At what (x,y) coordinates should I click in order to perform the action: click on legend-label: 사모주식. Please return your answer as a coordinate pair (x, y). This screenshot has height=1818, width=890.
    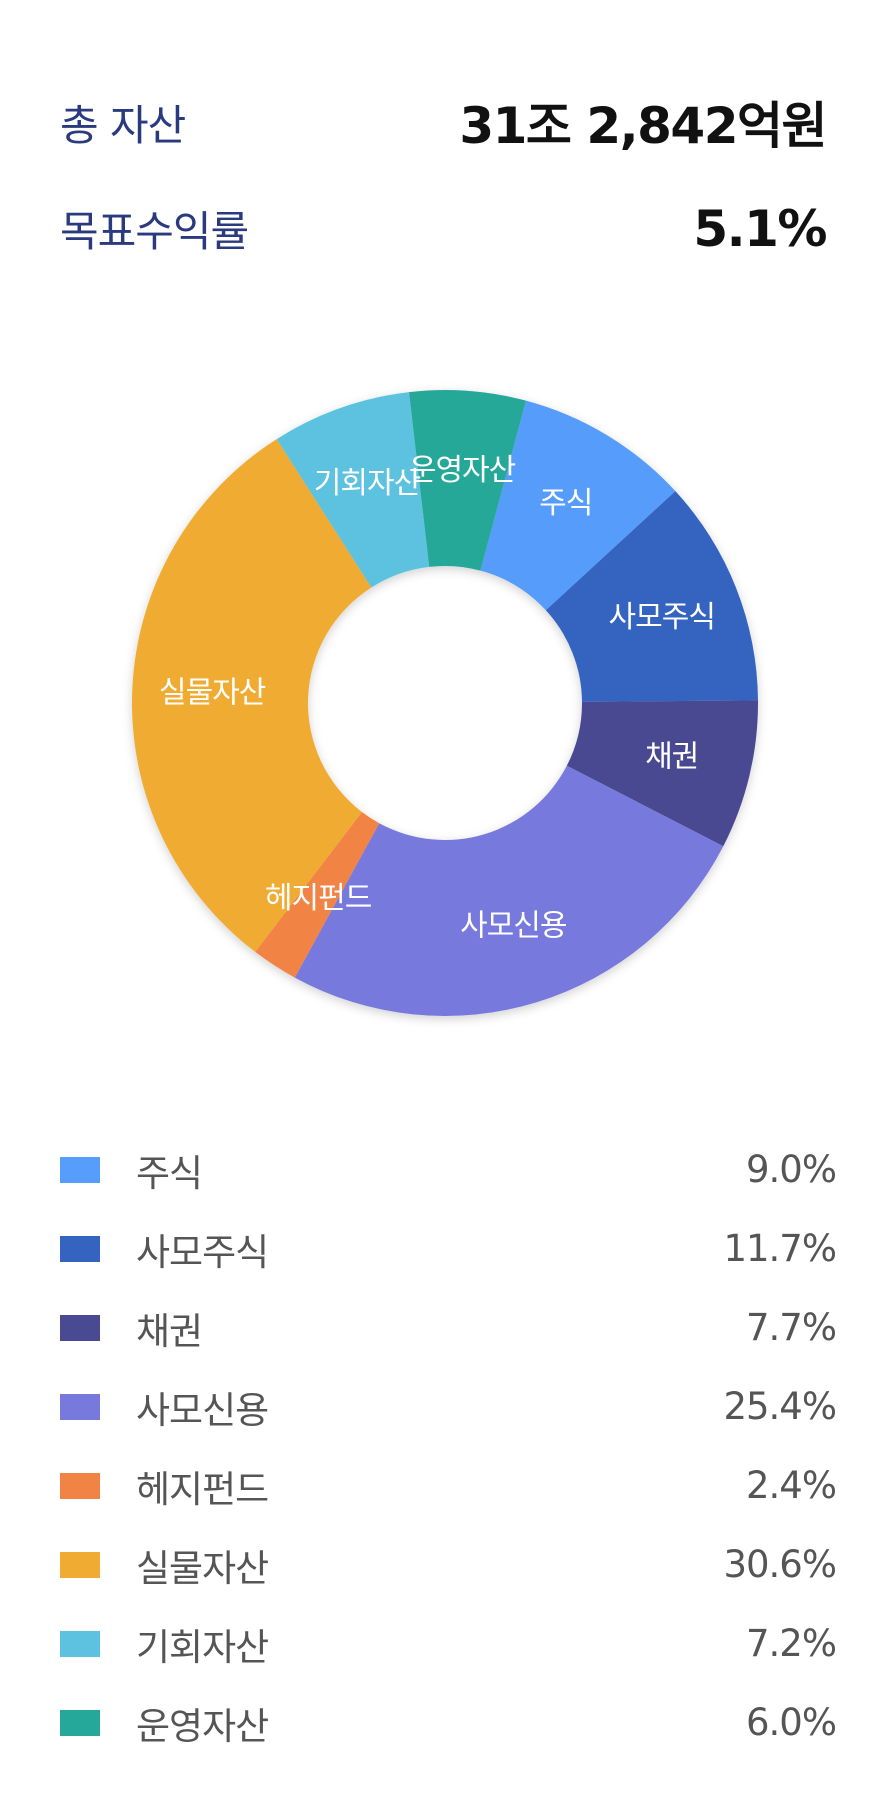
    Looking at the image, I should click on (202, 1252).